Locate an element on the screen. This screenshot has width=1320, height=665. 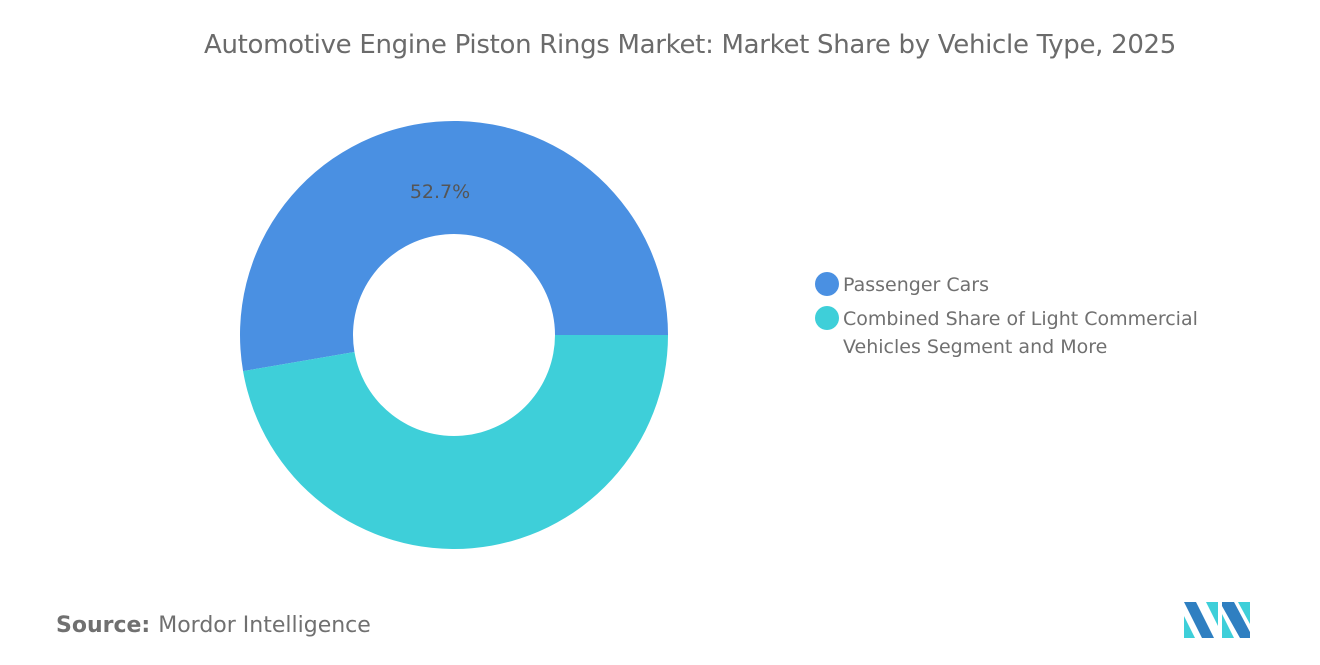
source-value: Mordor Intelligence is located at coordinates (264, 625).